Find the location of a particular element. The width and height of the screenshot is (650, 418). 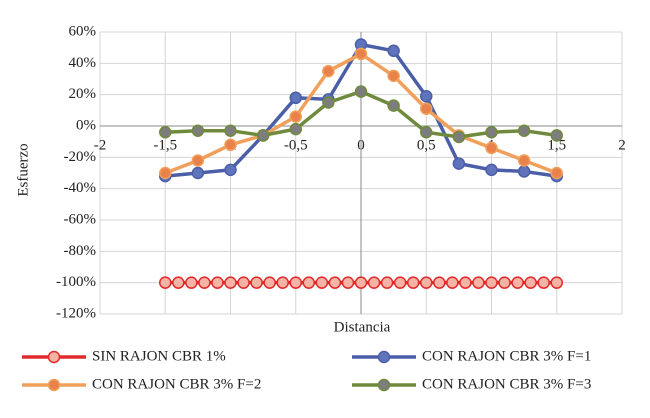

x-tick-label: -0,5 is located at coordinates (296, 145).